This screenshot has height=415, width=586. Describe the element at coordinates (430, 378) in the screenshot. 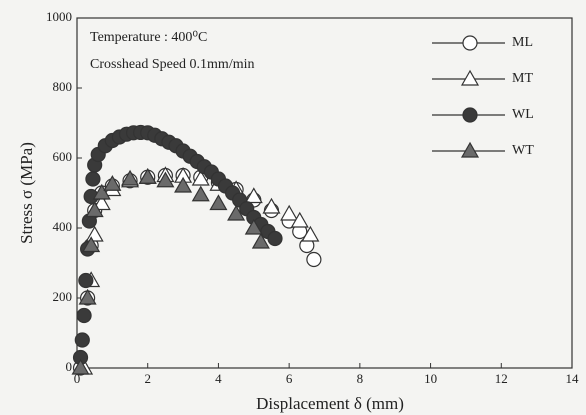

I see `x-tick-label: 10` at that location.